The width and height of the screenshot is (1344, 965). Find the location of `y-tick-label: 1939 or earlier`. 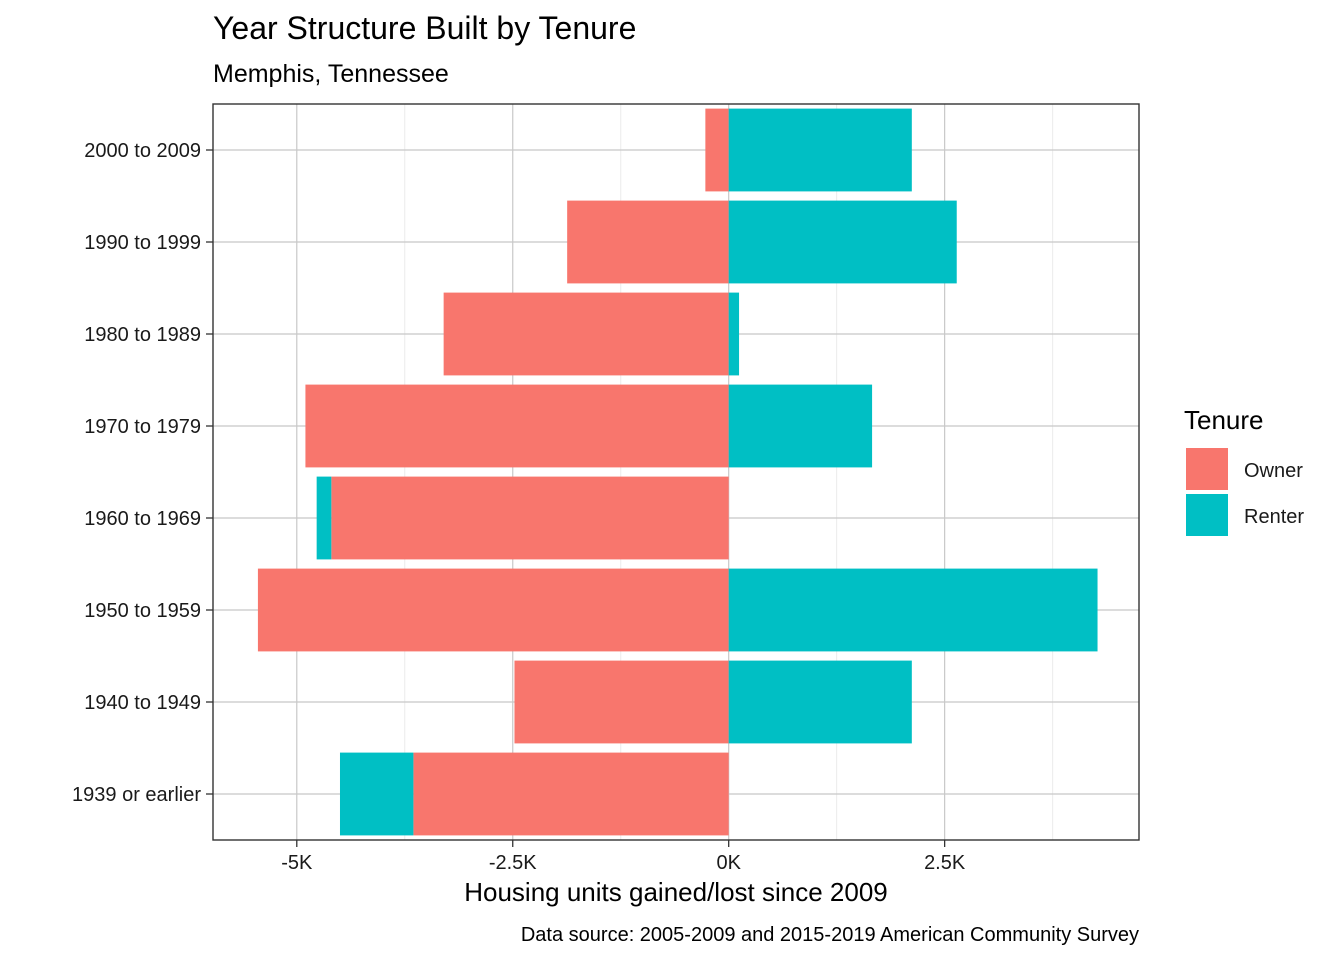

y-tick-label: 1939 or earlier is located at coordinates (136, 795).